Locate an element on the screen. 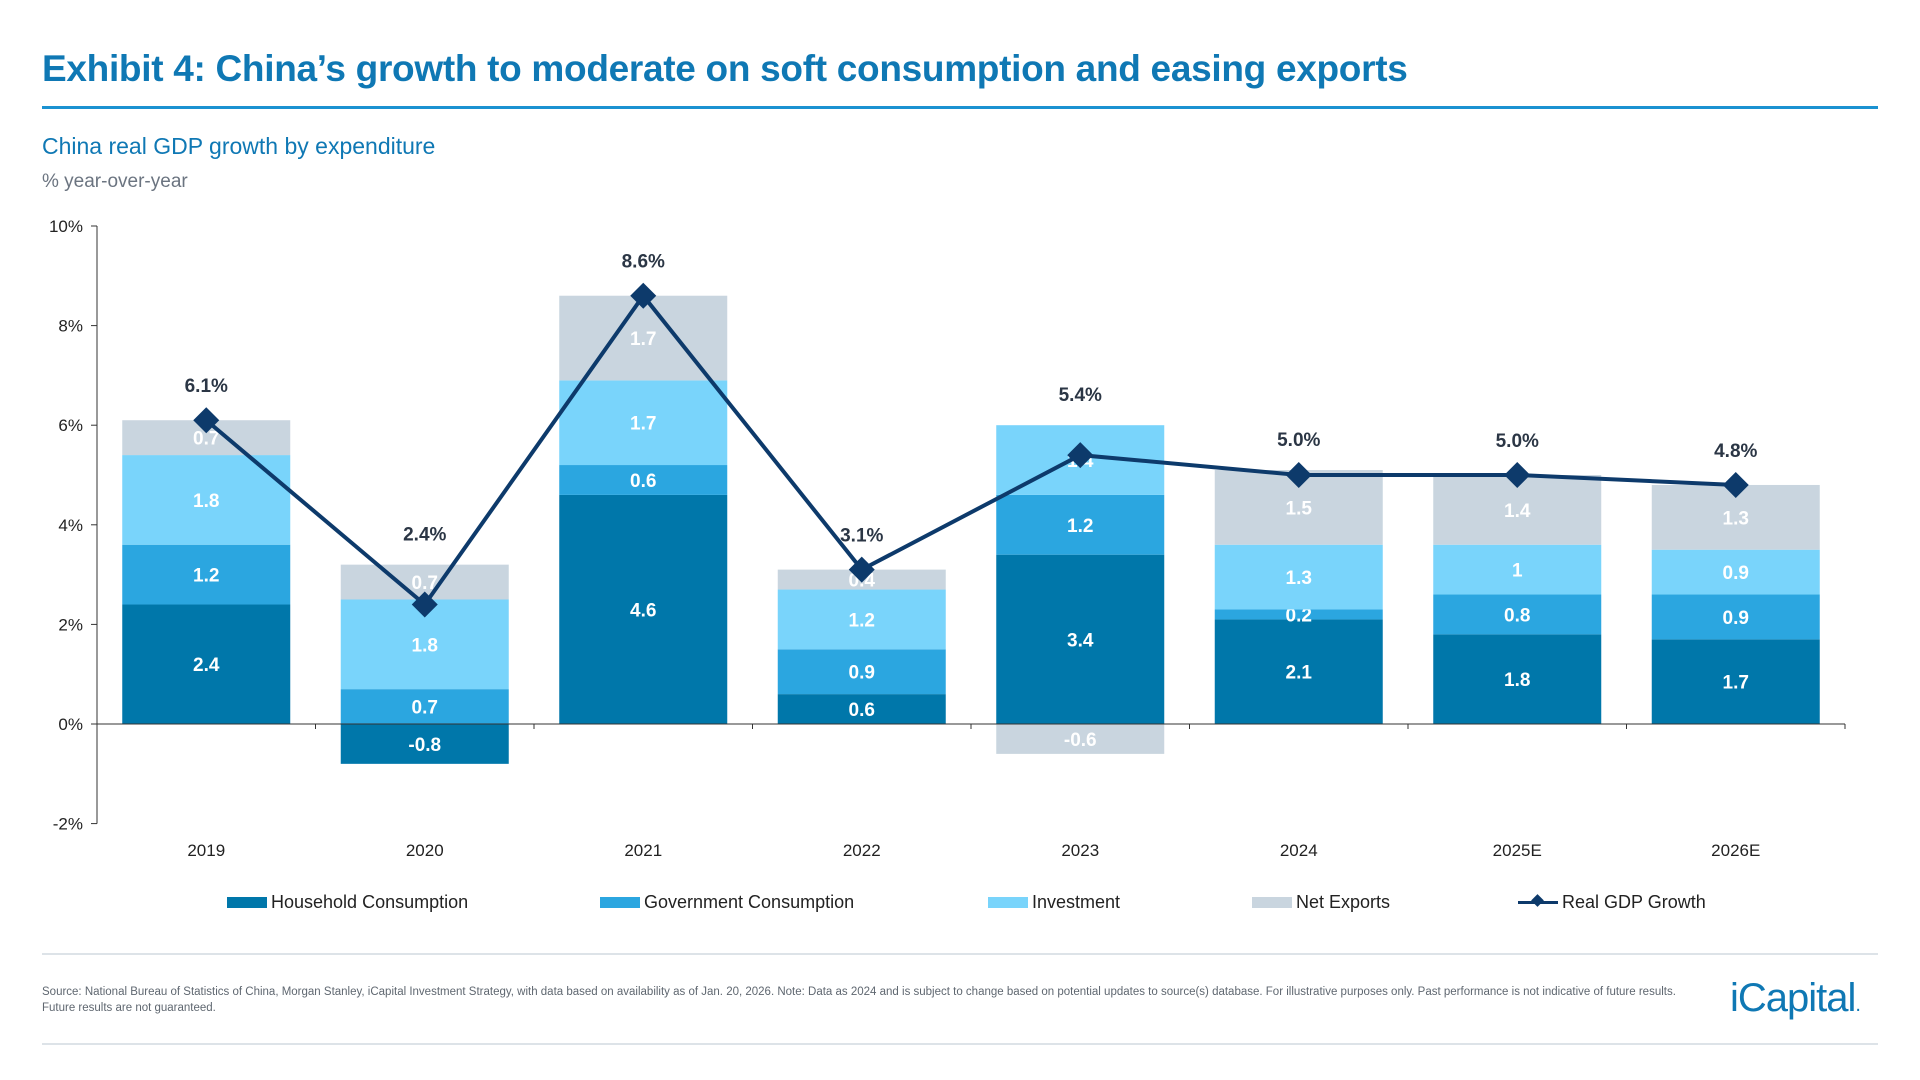 This screenshot has width=1920, height=1080. gdp-data-label: 6.1% is located at coordinates (206, 386).